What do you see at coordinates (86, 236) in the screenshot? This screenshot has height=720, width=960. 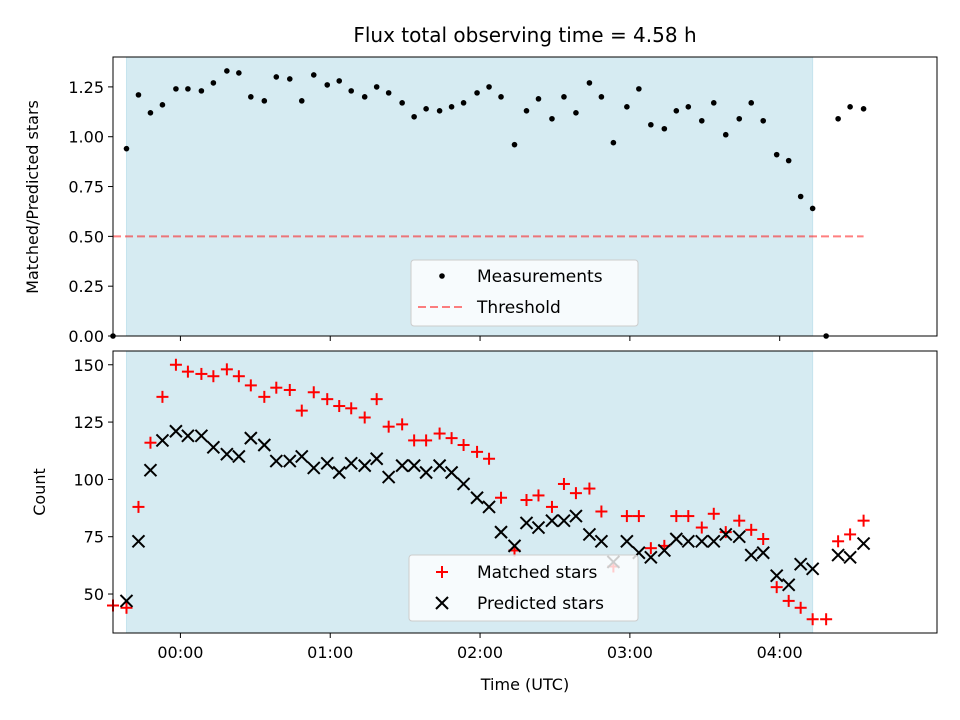 I see `y-tick-label: 0.50` at bounding box center [86, 236].